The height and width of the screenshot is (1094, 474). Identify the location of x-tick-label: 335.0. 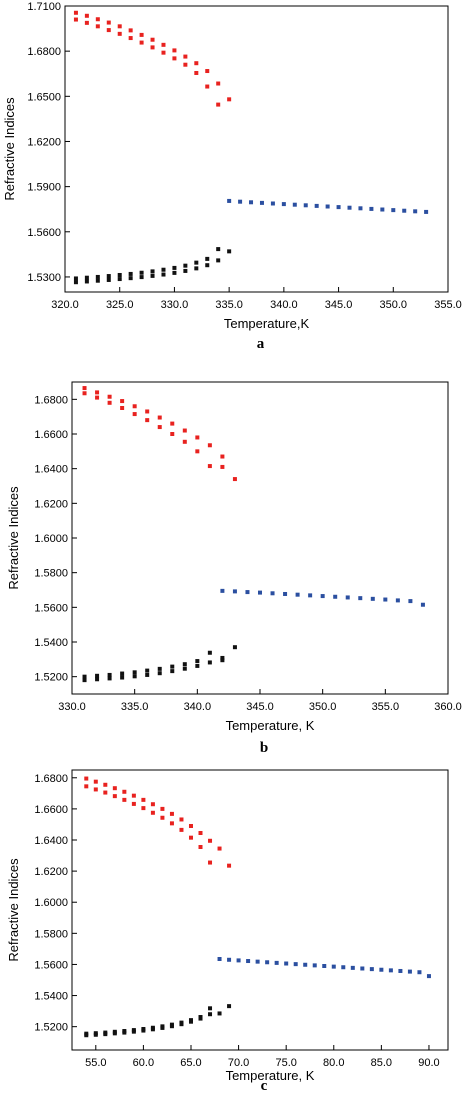
(229, 305).